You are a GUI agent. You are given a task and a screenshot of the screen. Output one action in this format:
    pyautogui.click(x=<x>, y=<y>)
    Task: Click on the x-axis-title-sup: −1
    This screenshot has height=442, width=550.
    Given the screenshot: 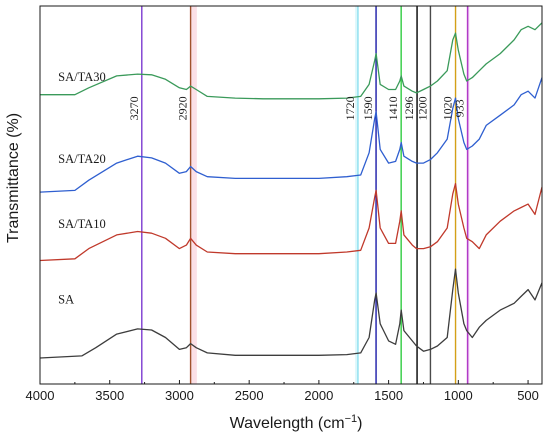 What is the action you would take?
    pyautogui.click(x=351, y=419)
    